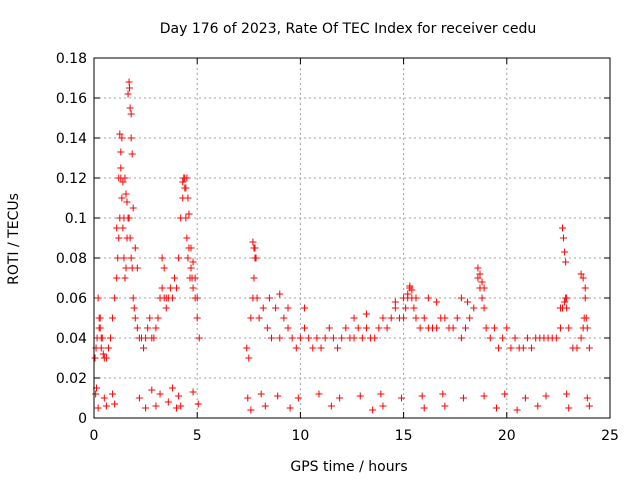 This screenshot has height=480, width=640. Describe the element at coordinates (507, 436) in the screenshot. I see `x-tick-label: 20` at that location.